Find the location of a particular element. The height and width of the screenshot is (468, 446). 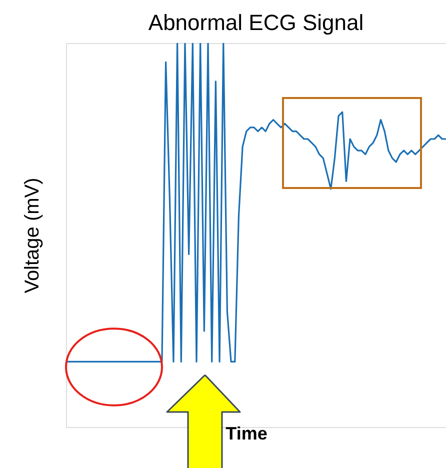

y-axis-title: Voltage (mV) is located at coordinates (33, 236).